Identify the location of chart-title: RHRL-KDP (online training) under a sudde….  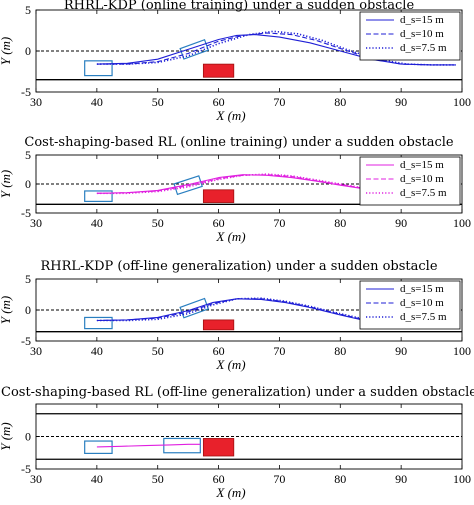
(239, 6).